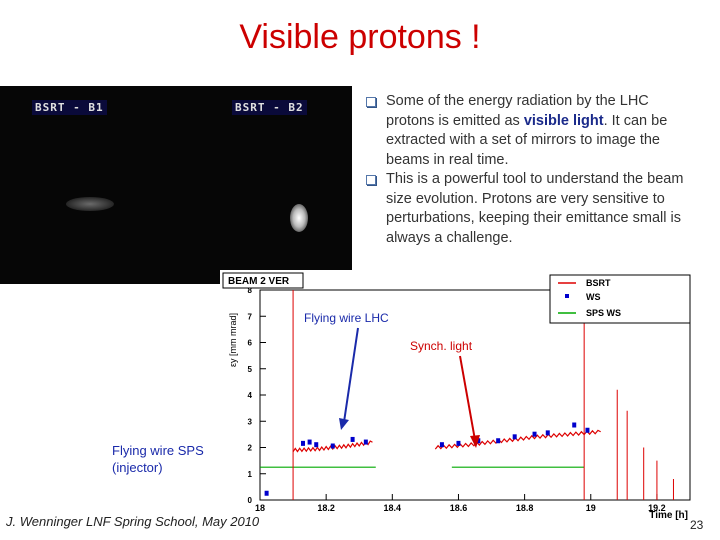  I want to click on annotation-flying-wire-sps: Flying wire SPS (injector), so click(158, 459).